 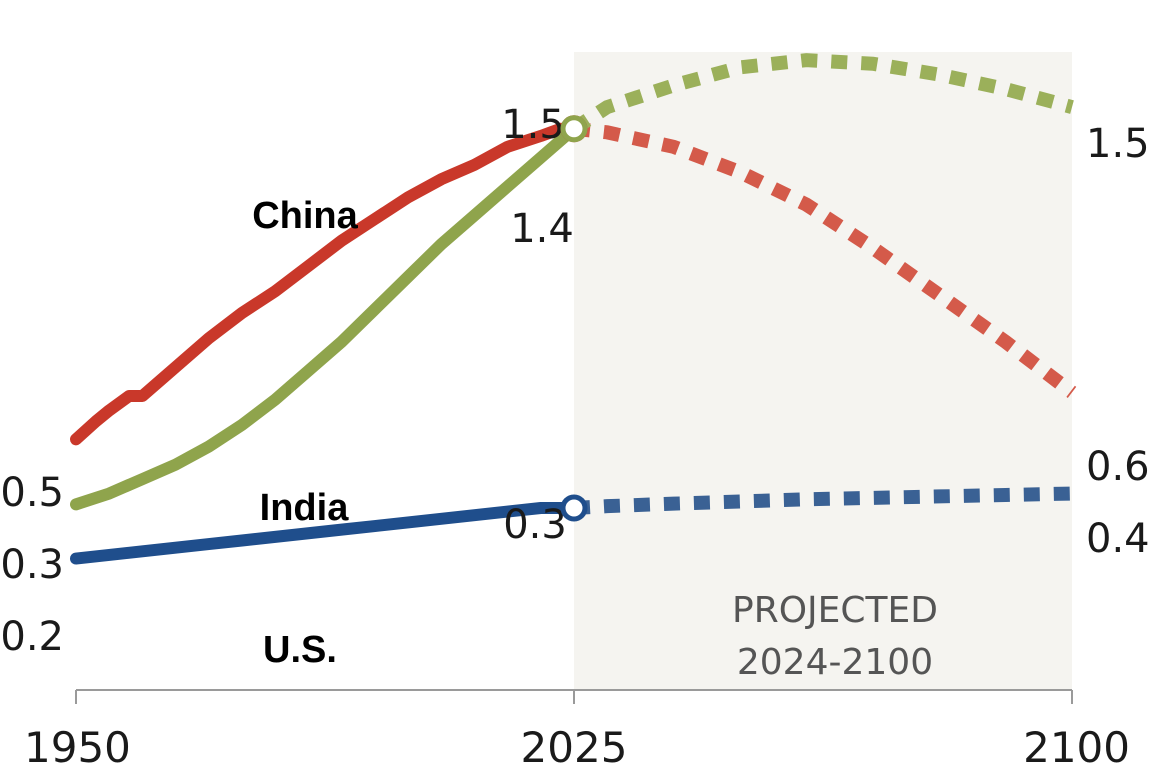 I want to click on x-axis: 1950 2025 2100, so click(x=577, y=730).